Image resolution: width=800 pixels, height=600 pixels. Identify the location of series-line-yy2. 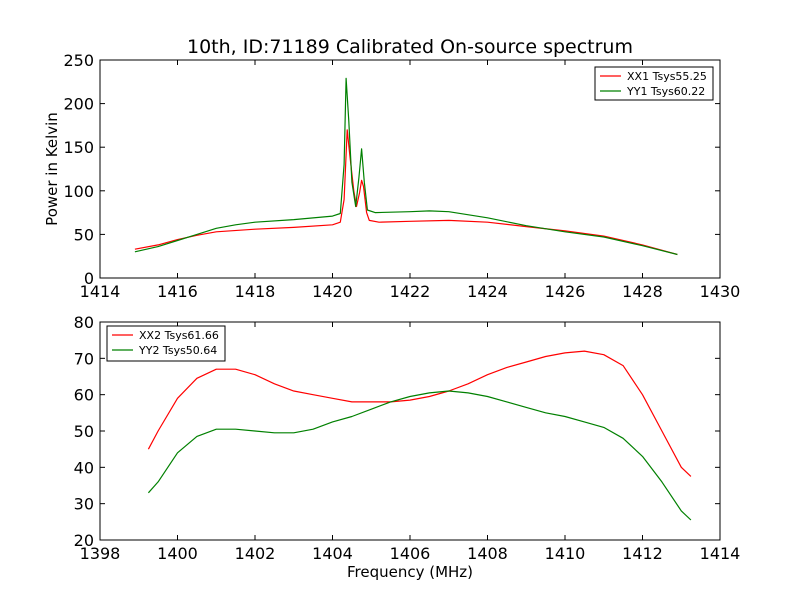
(419, 455).